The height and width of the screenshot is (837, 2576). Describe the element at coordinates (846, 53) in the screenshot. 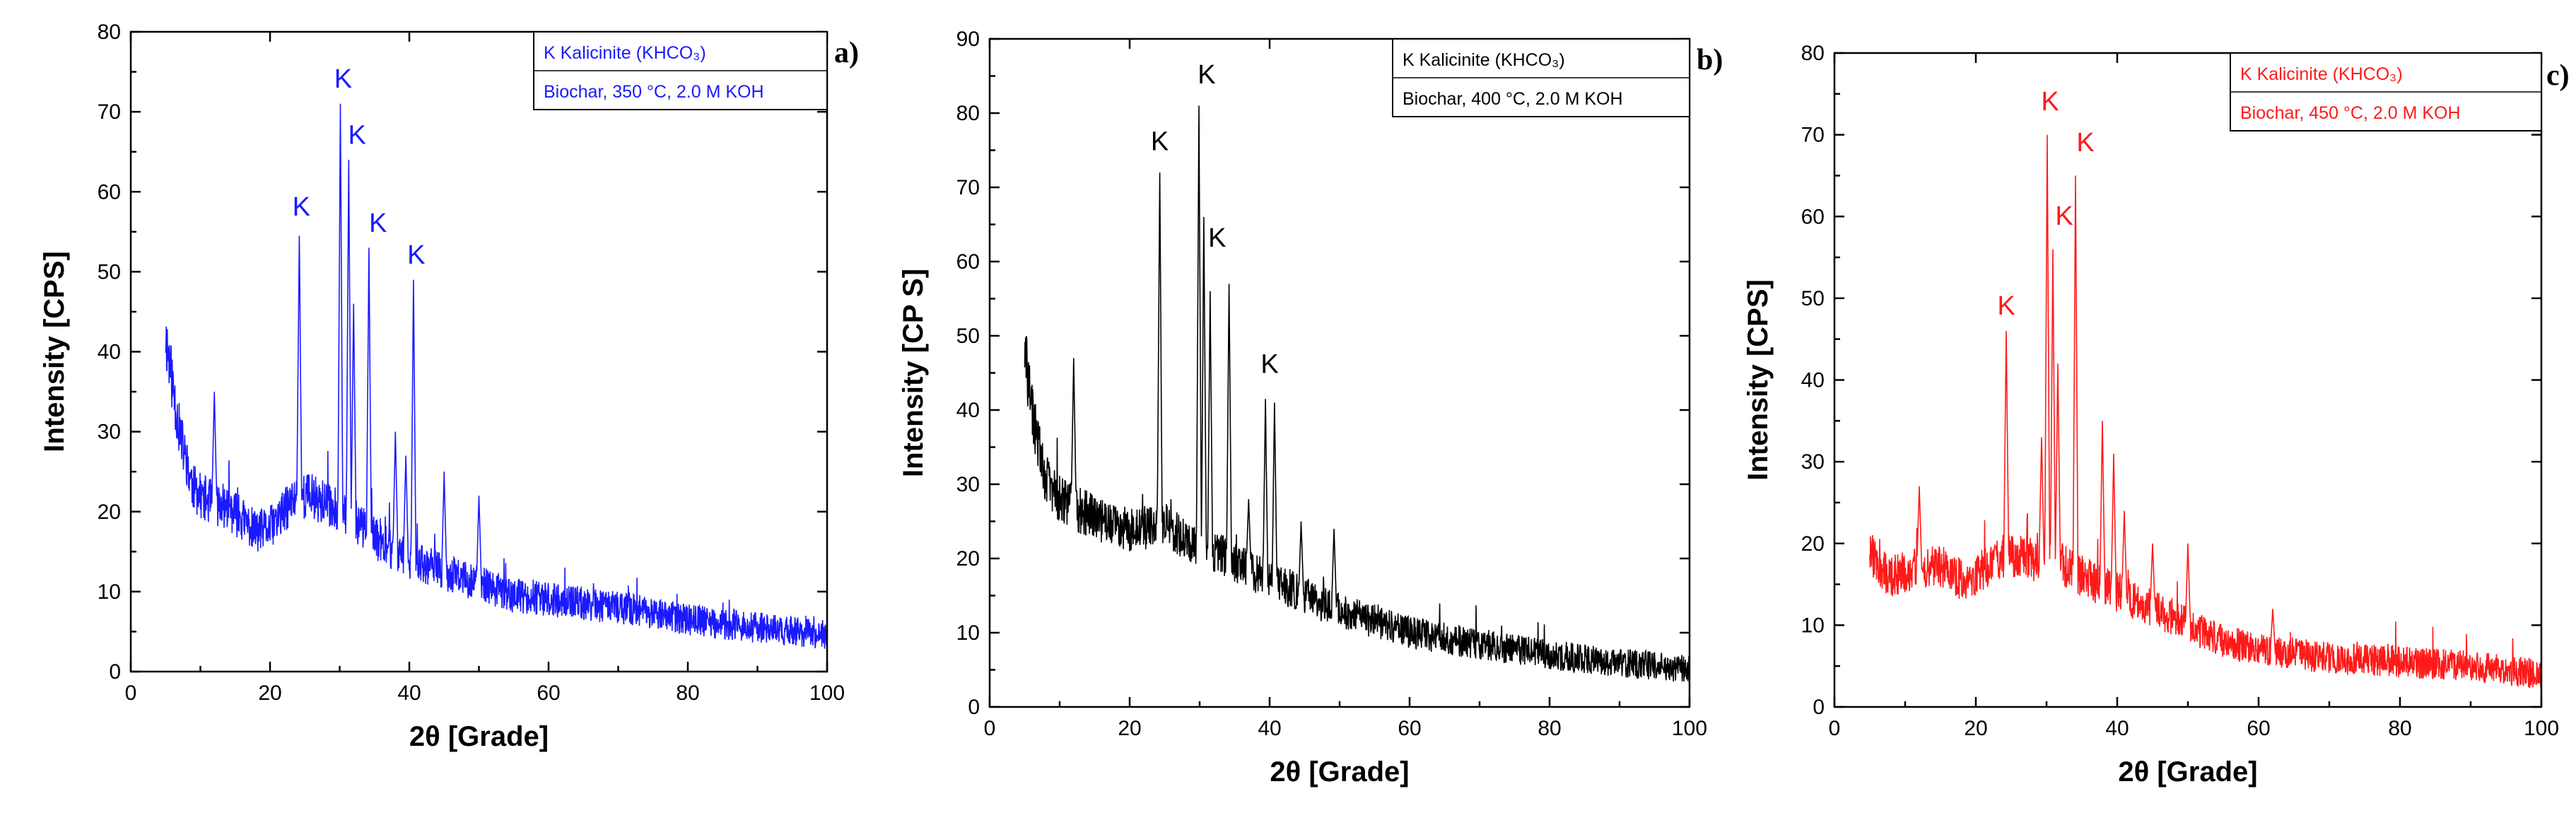

I see `panel-letter: a)` at that location.